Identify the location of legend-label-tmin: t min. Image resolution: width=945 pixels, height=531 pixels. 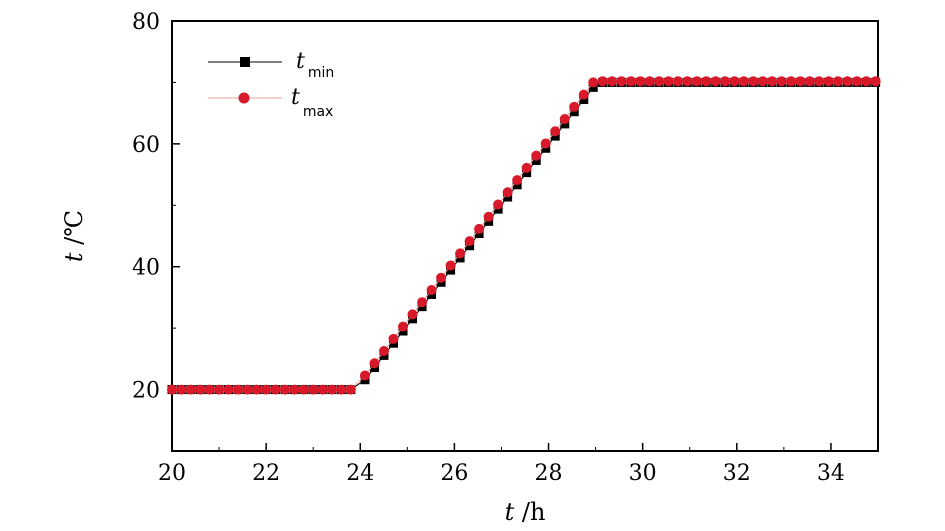
(315, 65).